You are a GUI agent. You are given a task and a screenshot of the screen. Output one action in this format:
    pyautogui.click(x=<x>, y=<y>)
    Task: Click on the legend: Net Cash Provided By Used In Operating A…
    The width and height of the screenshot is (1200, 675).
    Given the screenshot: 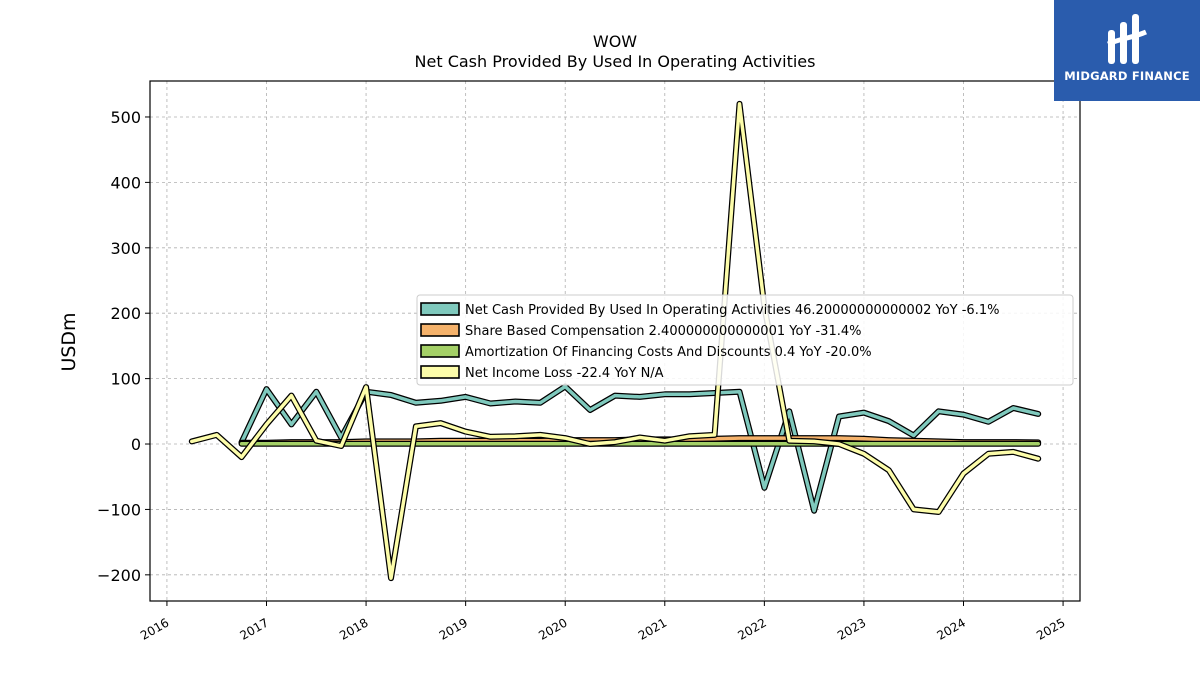 What is the action you would take?
    pyautogui.click(x=745, y=340)
    